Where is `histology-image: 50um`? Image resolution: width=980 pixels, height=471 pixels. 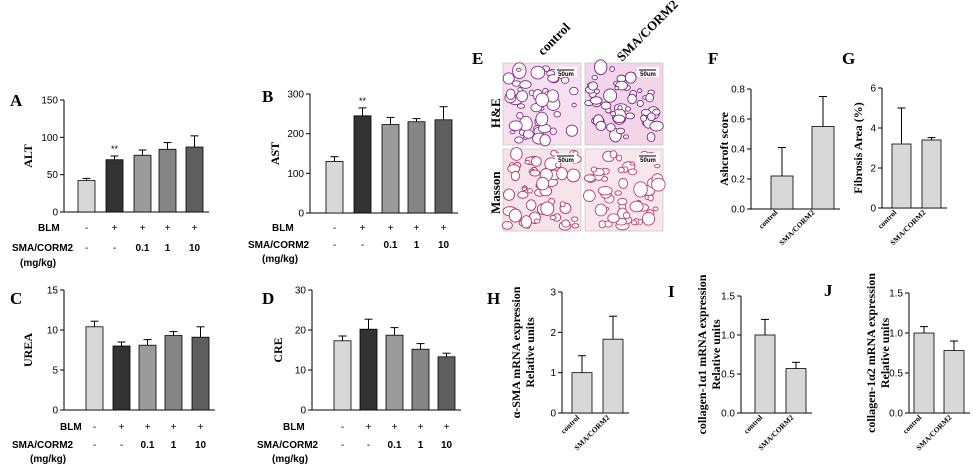 histology-image: 50um is located at coordinates (542, 104).